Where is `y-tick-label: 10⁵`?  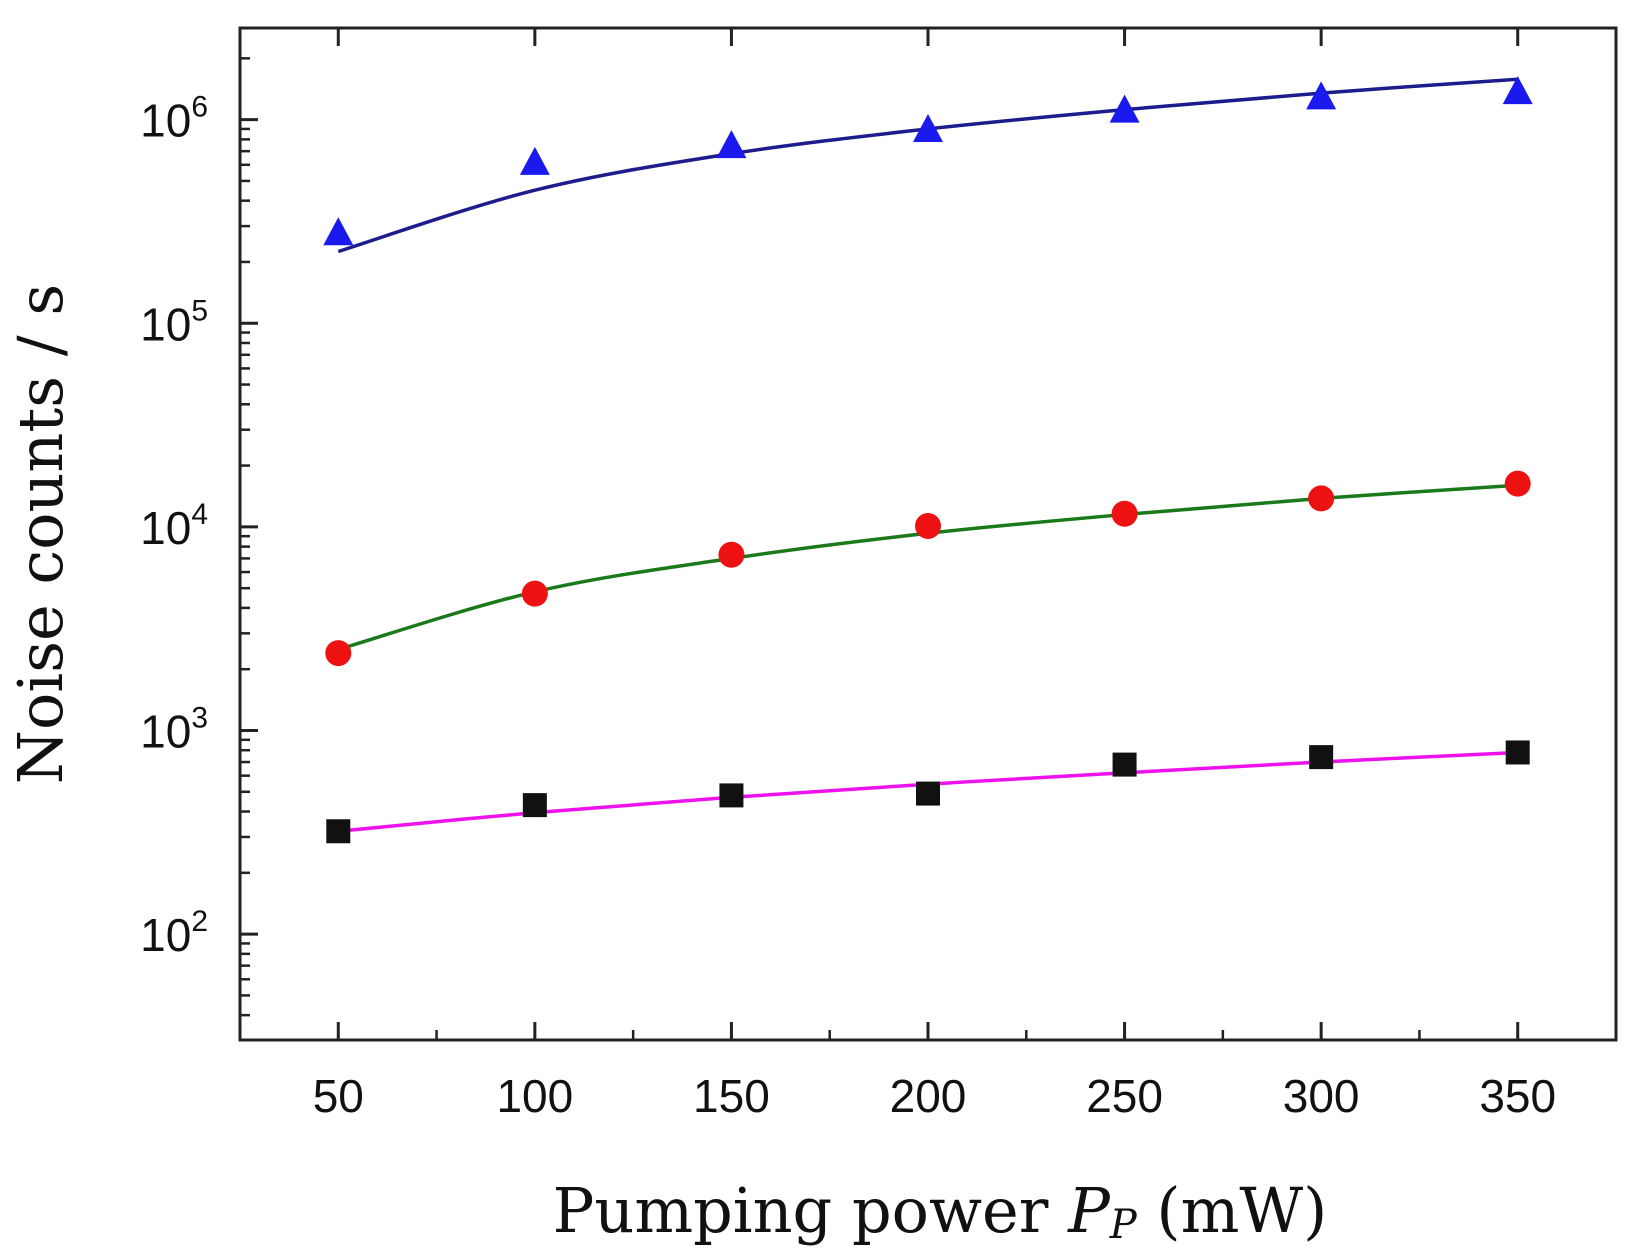 y-tick-label: 10⁵ is located at coordinates (174, 322).